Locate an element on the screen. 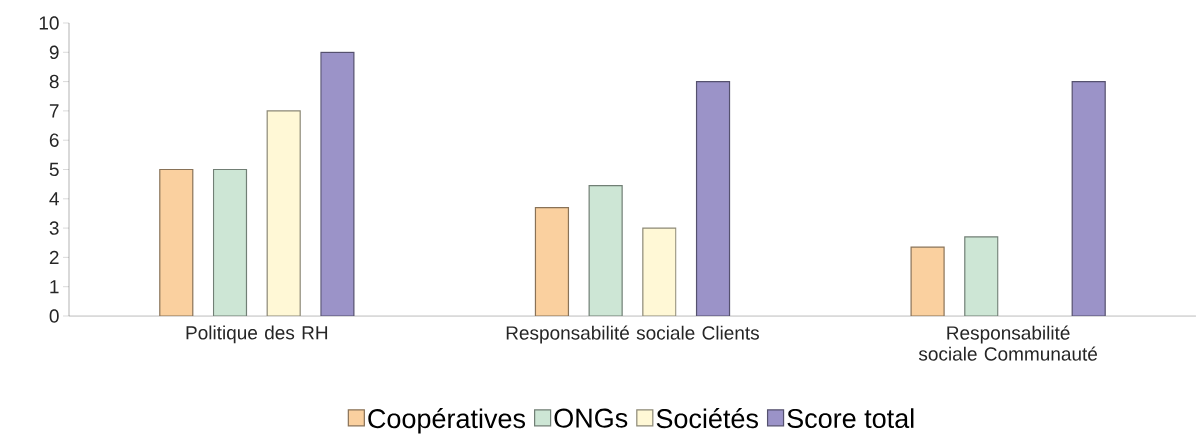  y-tick-label: 6 is located at coordinates (54, 140).